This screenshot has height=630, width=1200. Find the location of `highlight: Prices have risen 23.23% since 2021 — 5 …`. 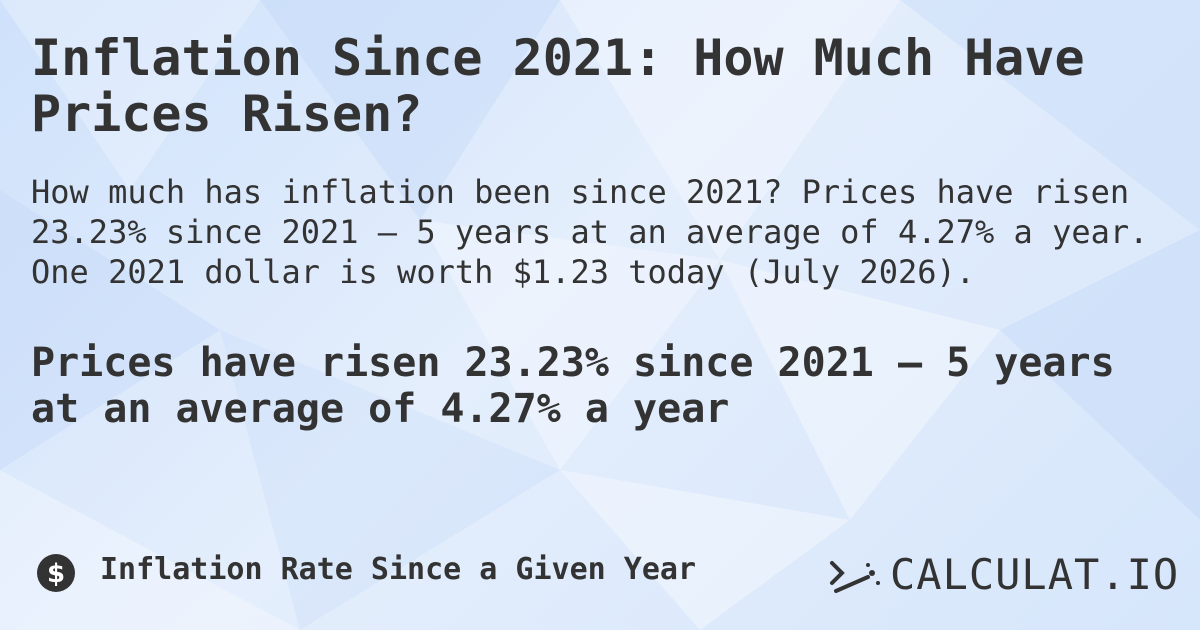

highlight: Prices have risen 23.23% since 2021 — 5 … is located at coordinates (573, 386).